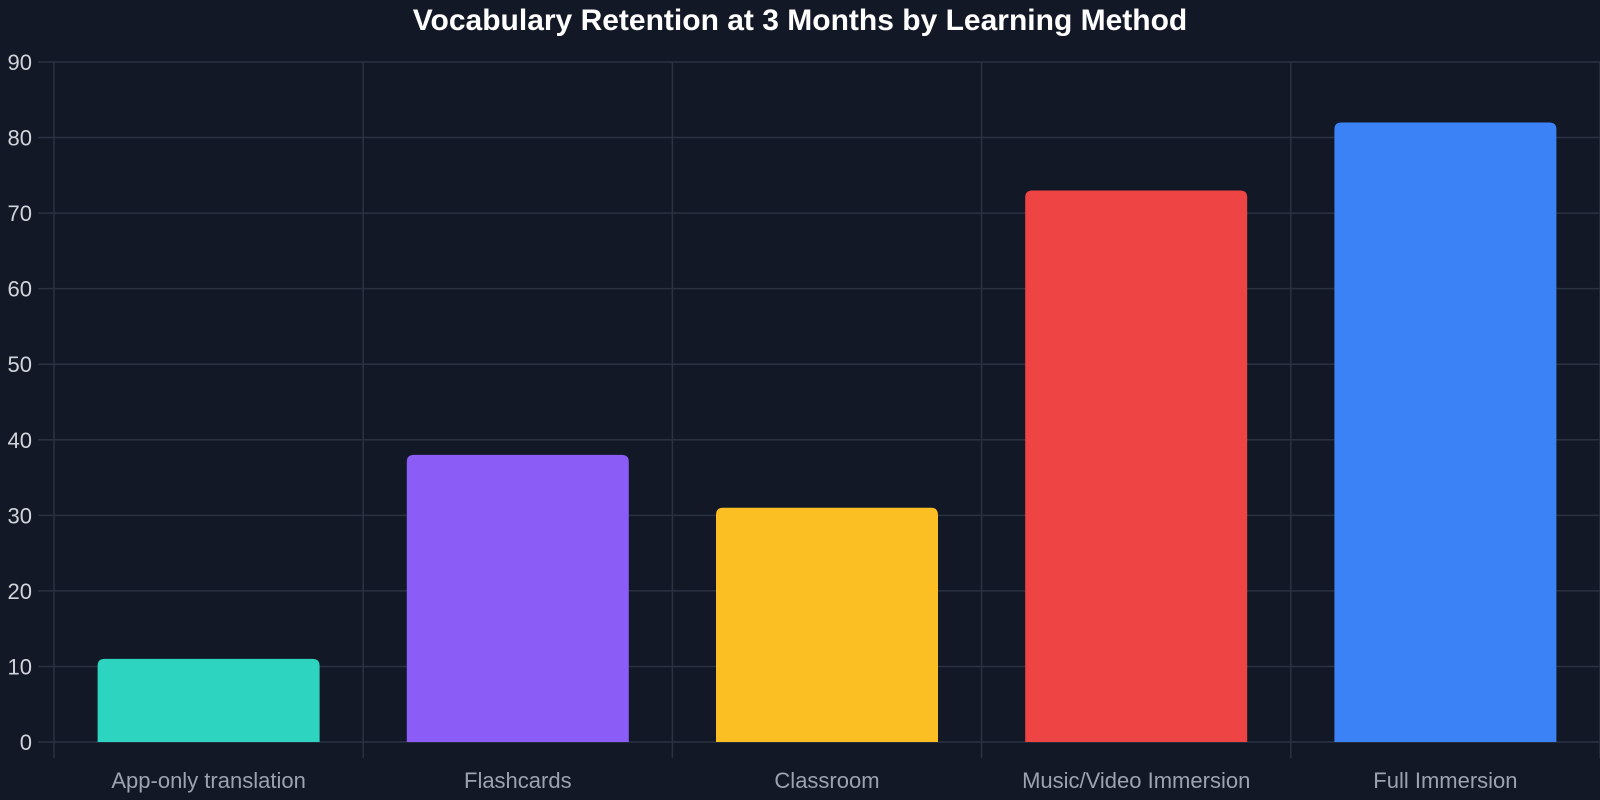 Image resolution: width=1600 pixels, height=800 pixels. What do you see at coordinates (826, 780) in the screenshot?
I see `x-tick-label: Classroom` at bounding box center [826, 780].